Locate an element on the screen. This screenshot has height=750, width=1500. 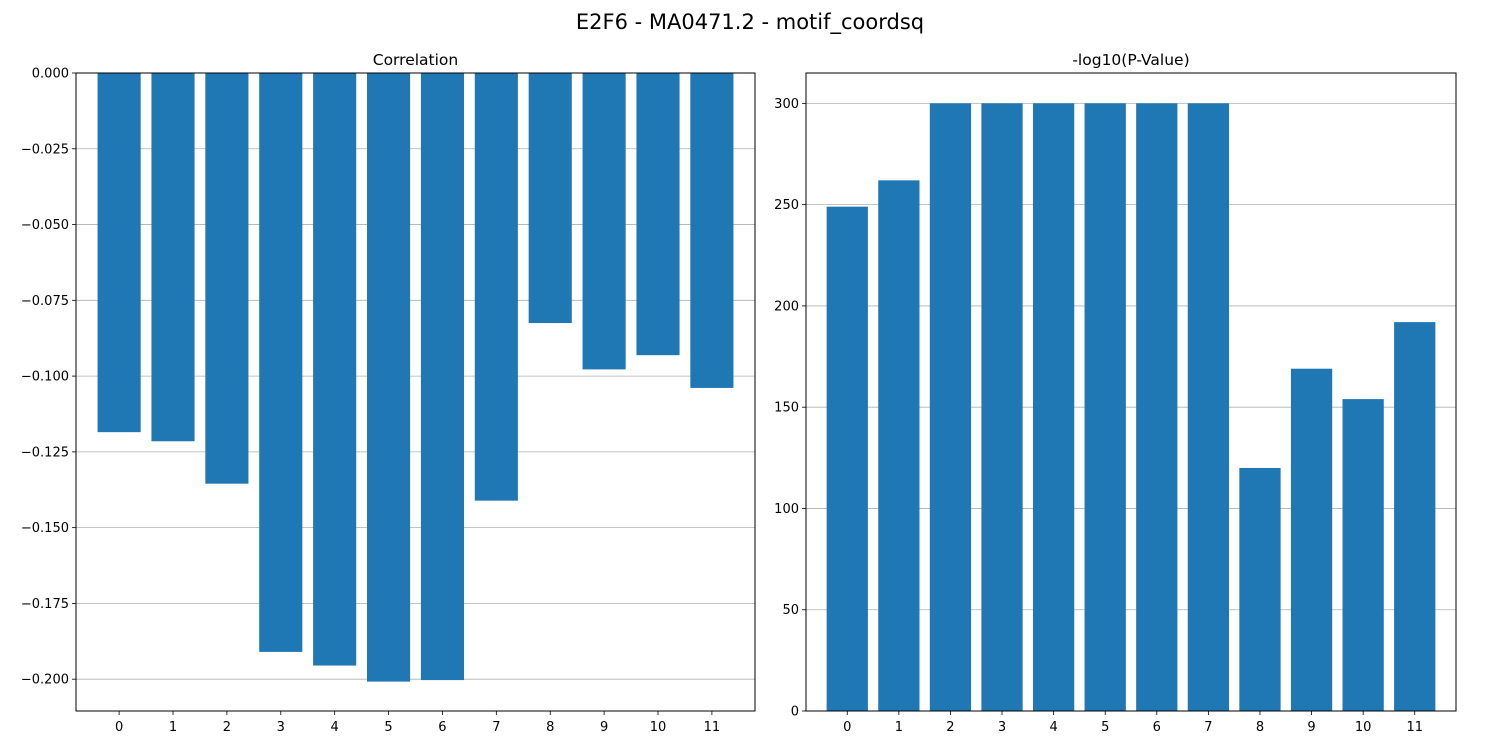
y-tick-label: 0 is located at coordinates (795, 712).